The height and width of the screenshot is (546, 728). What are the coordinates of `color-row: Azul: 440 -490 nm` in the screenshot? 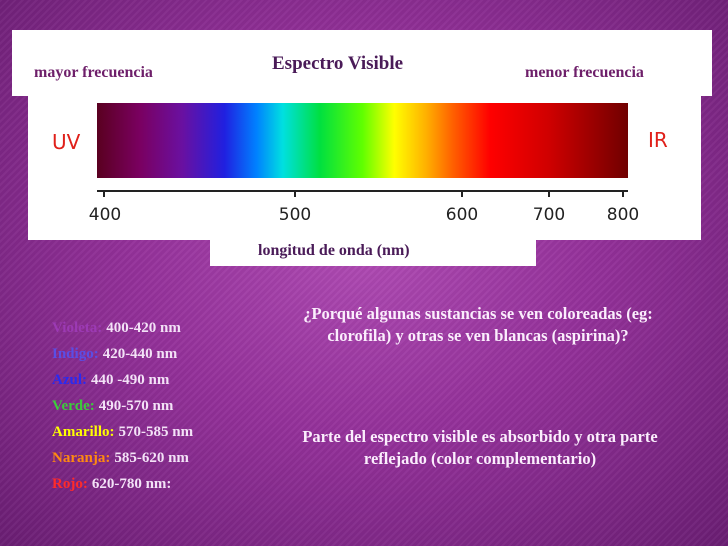 It's located at (122, 383).